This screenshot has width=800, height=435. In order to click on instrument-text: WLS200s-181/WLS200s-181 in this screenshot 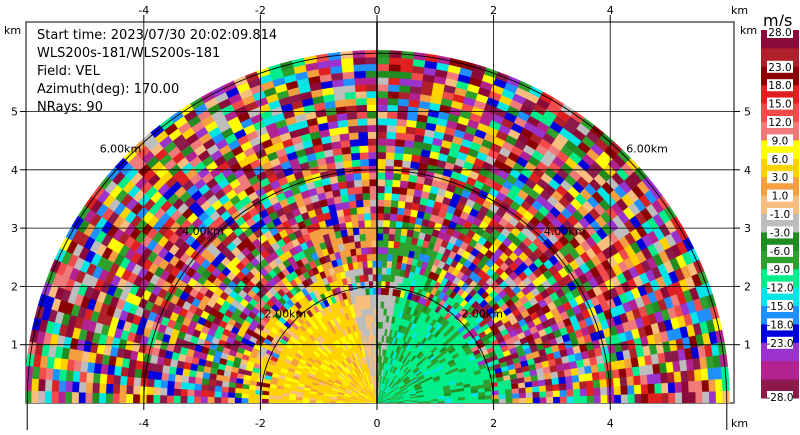, I will do `click(129, 53)`.